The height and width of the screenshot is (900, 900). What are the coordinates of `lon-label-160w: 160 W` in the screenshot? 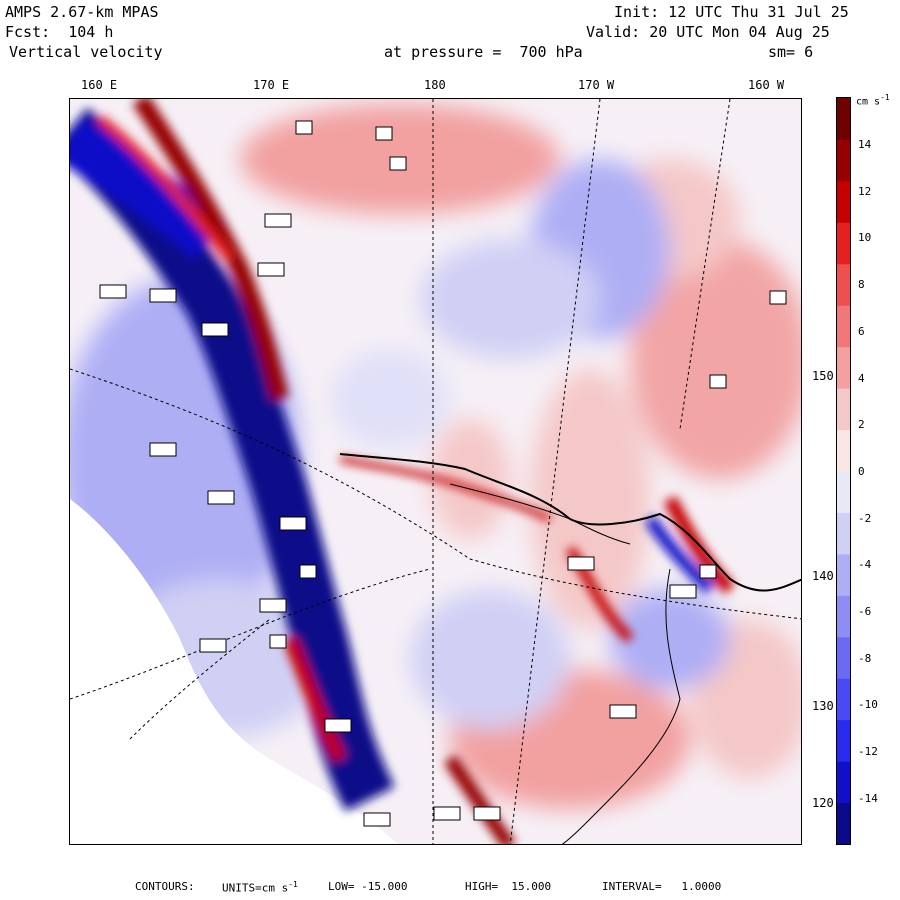 It's located at (766, 85).